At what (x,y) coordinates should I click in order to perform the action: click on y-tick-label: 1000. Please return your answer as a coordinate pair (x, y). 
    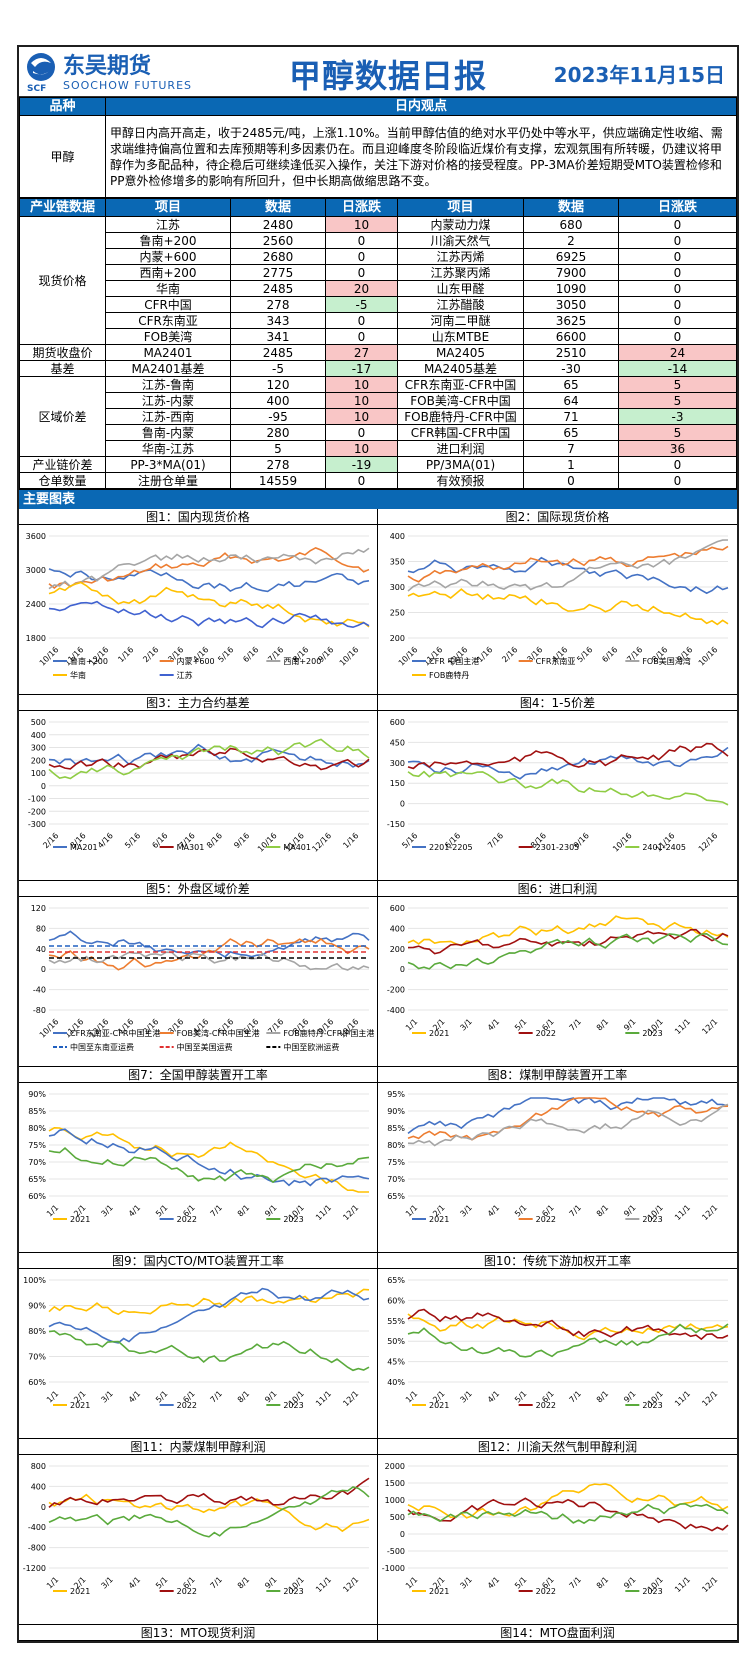
    Looking at the image, I should click on (395, 1500).